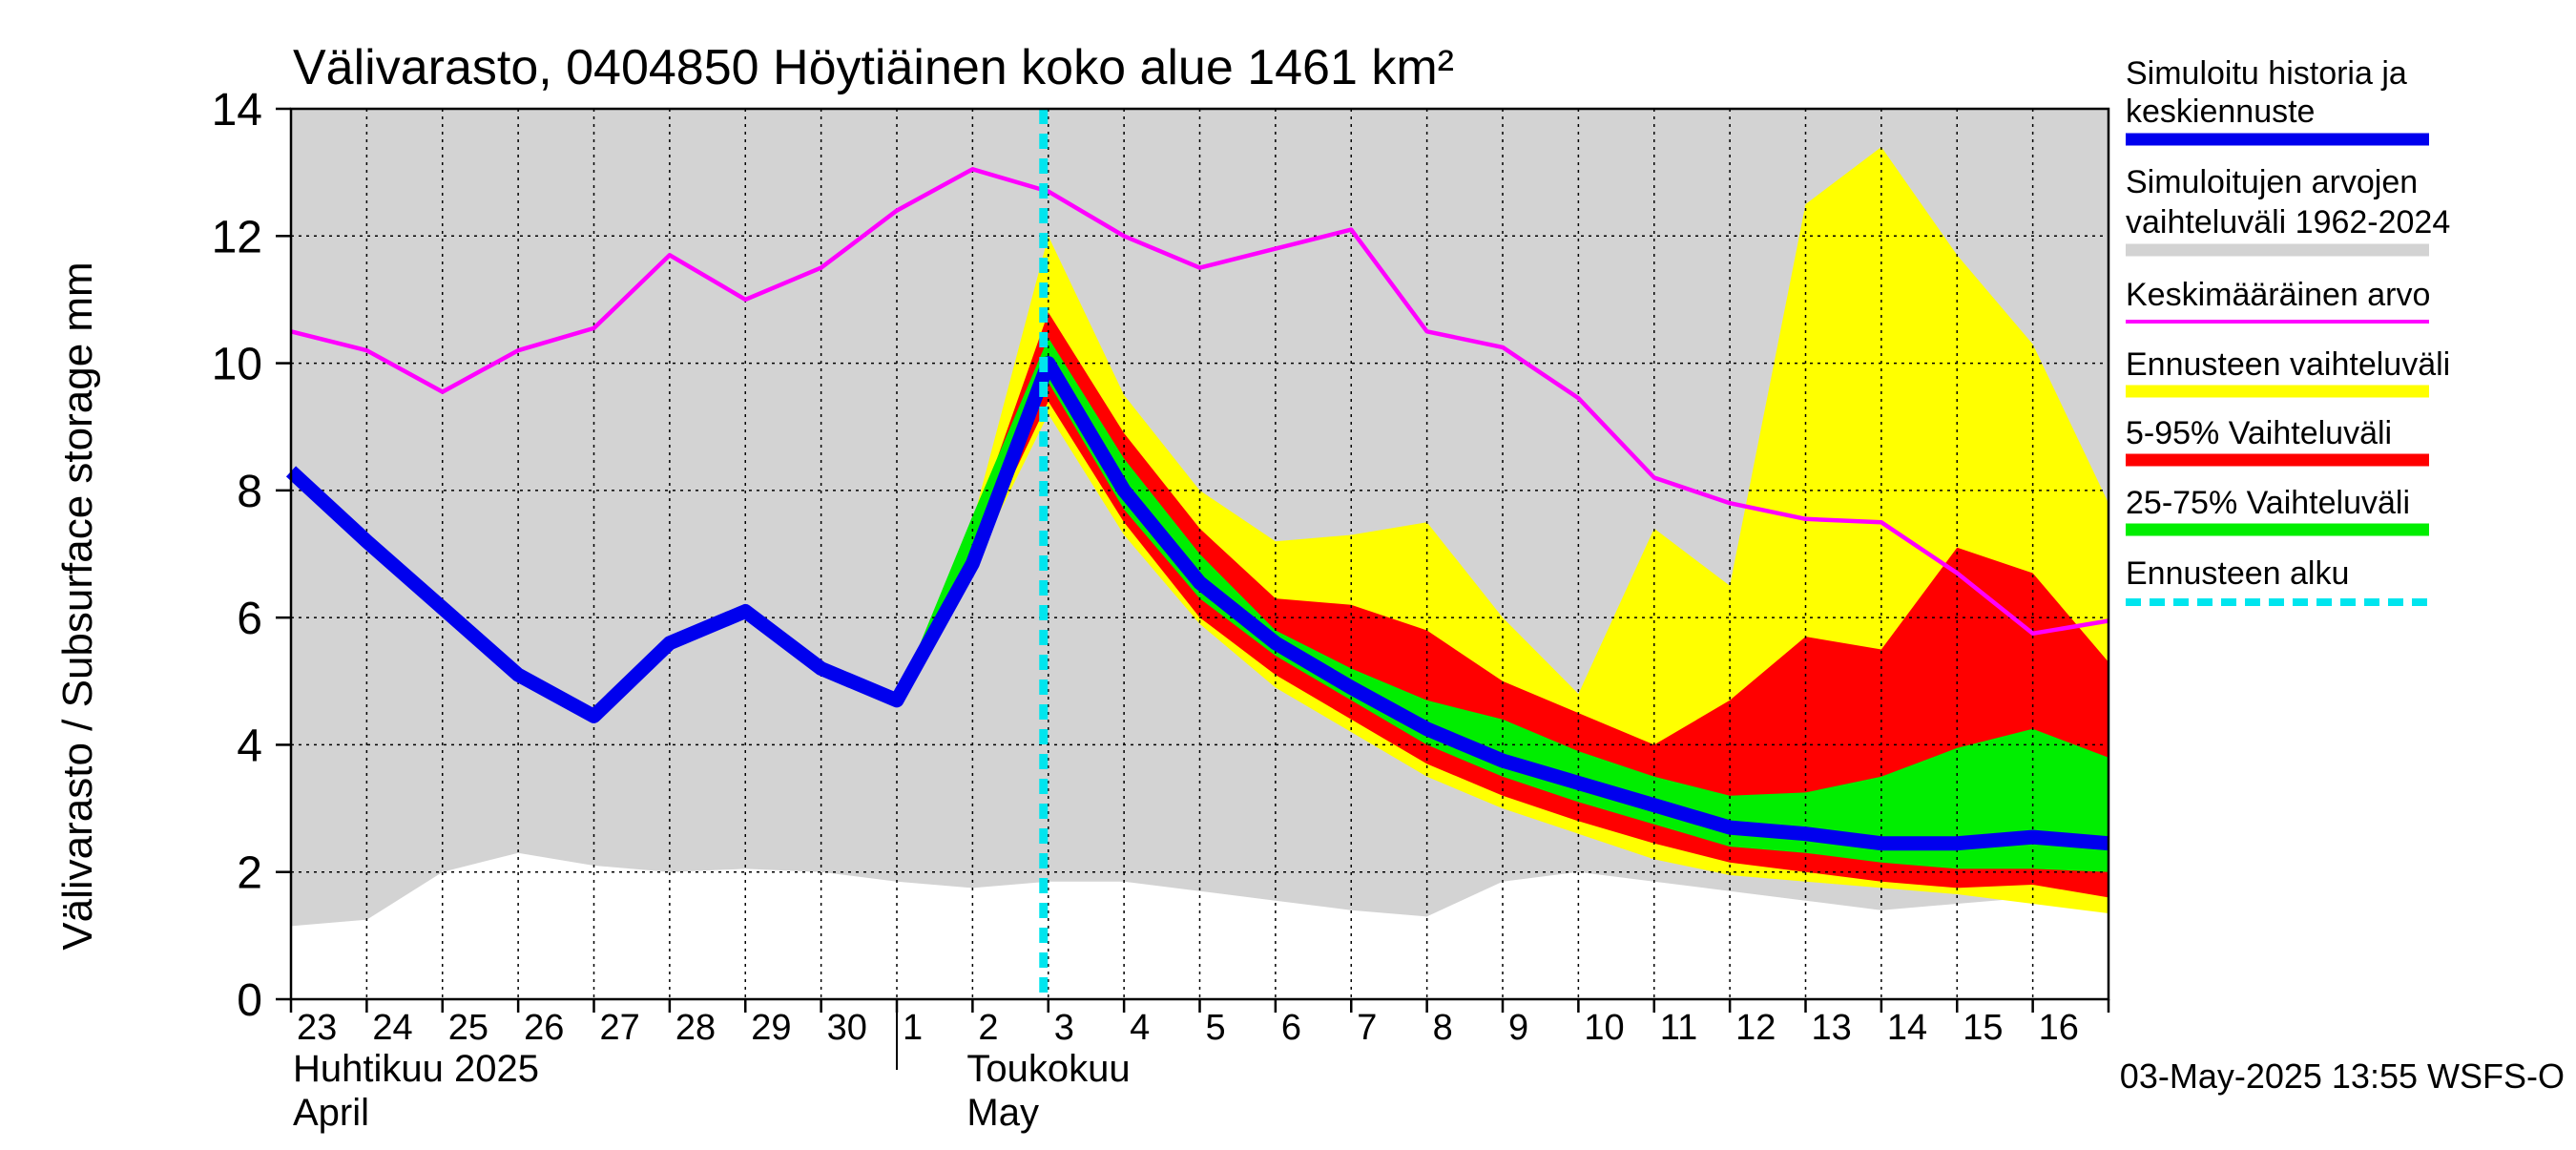  Describe the element at coordinates (988, 1028) in the screenshot. I see `x-tick-label: 2` at that location.